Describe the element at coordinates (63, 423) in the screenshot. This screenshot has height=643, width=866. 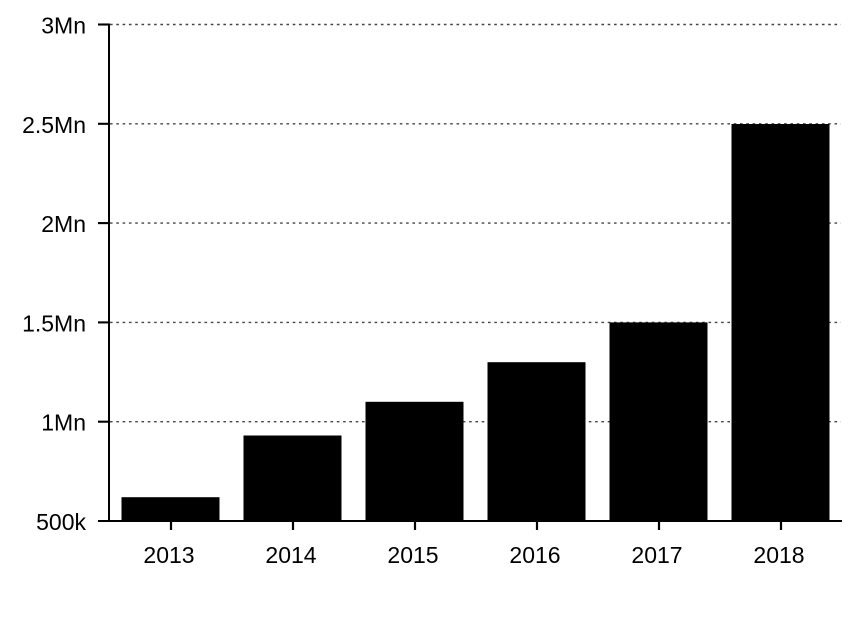
I see `svg-text: 1Mn` at that location.